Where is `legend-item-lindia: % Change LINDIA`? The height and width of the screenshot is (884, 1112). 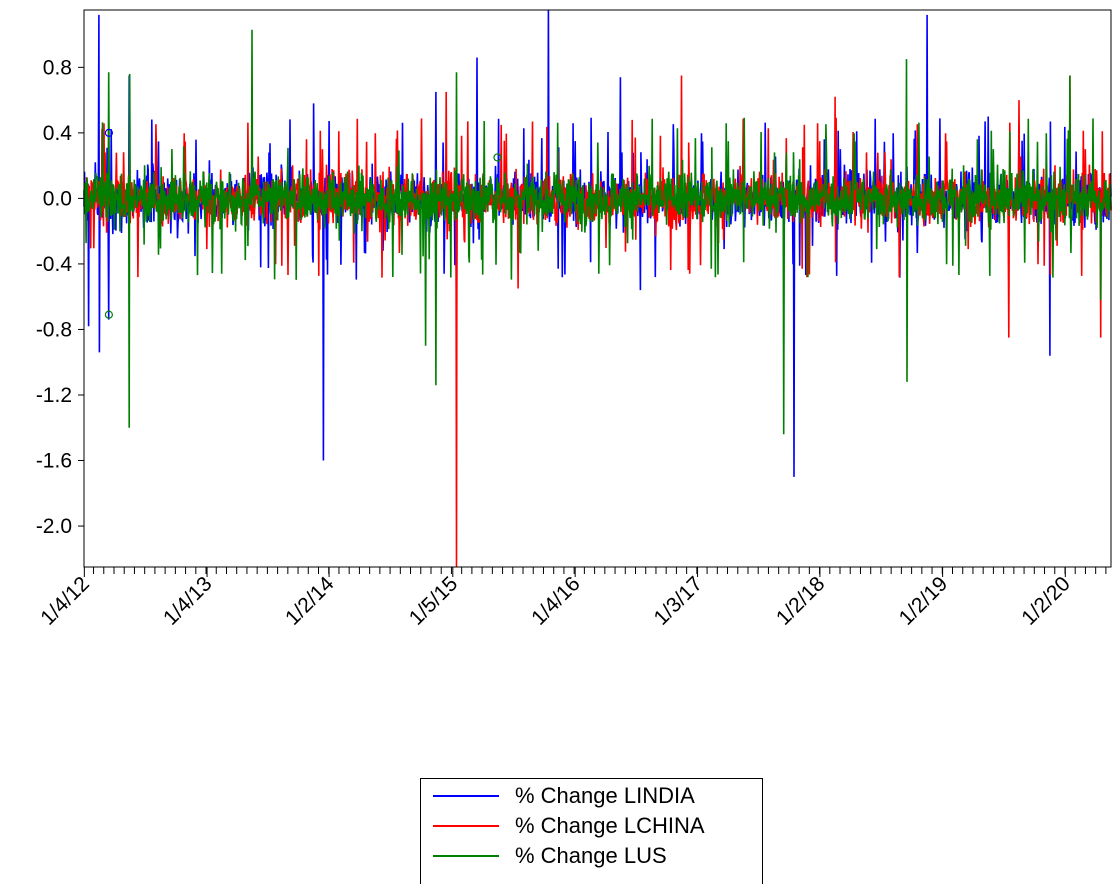 legend-item-lindia: % Change LINDIA is located at coordinates (564, 796).